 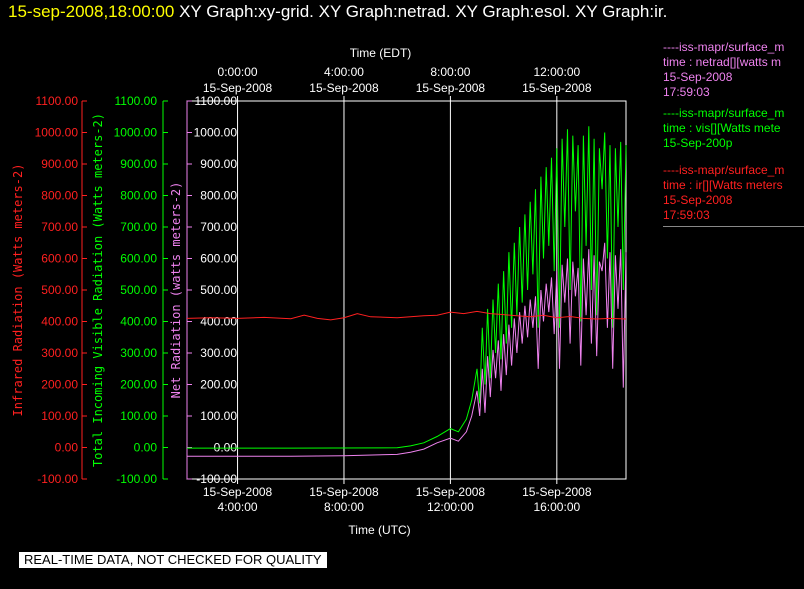 I want to click on y-tick-label-vis: 0.00, so click(x=146, y=448).